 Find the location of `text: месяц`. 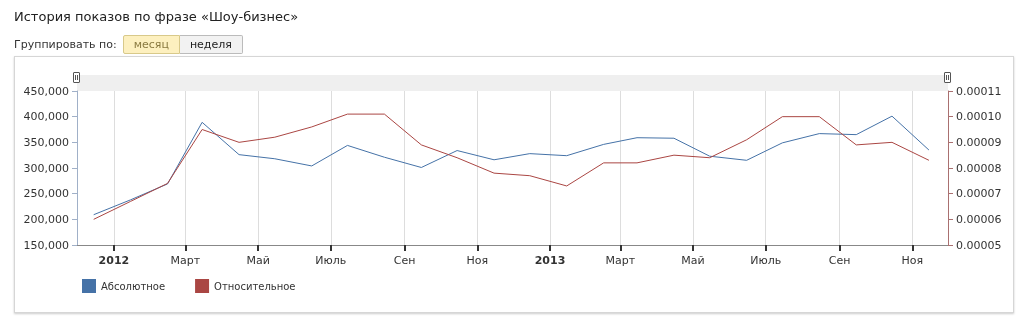

text: месяц is located at coordinates (151, 44).